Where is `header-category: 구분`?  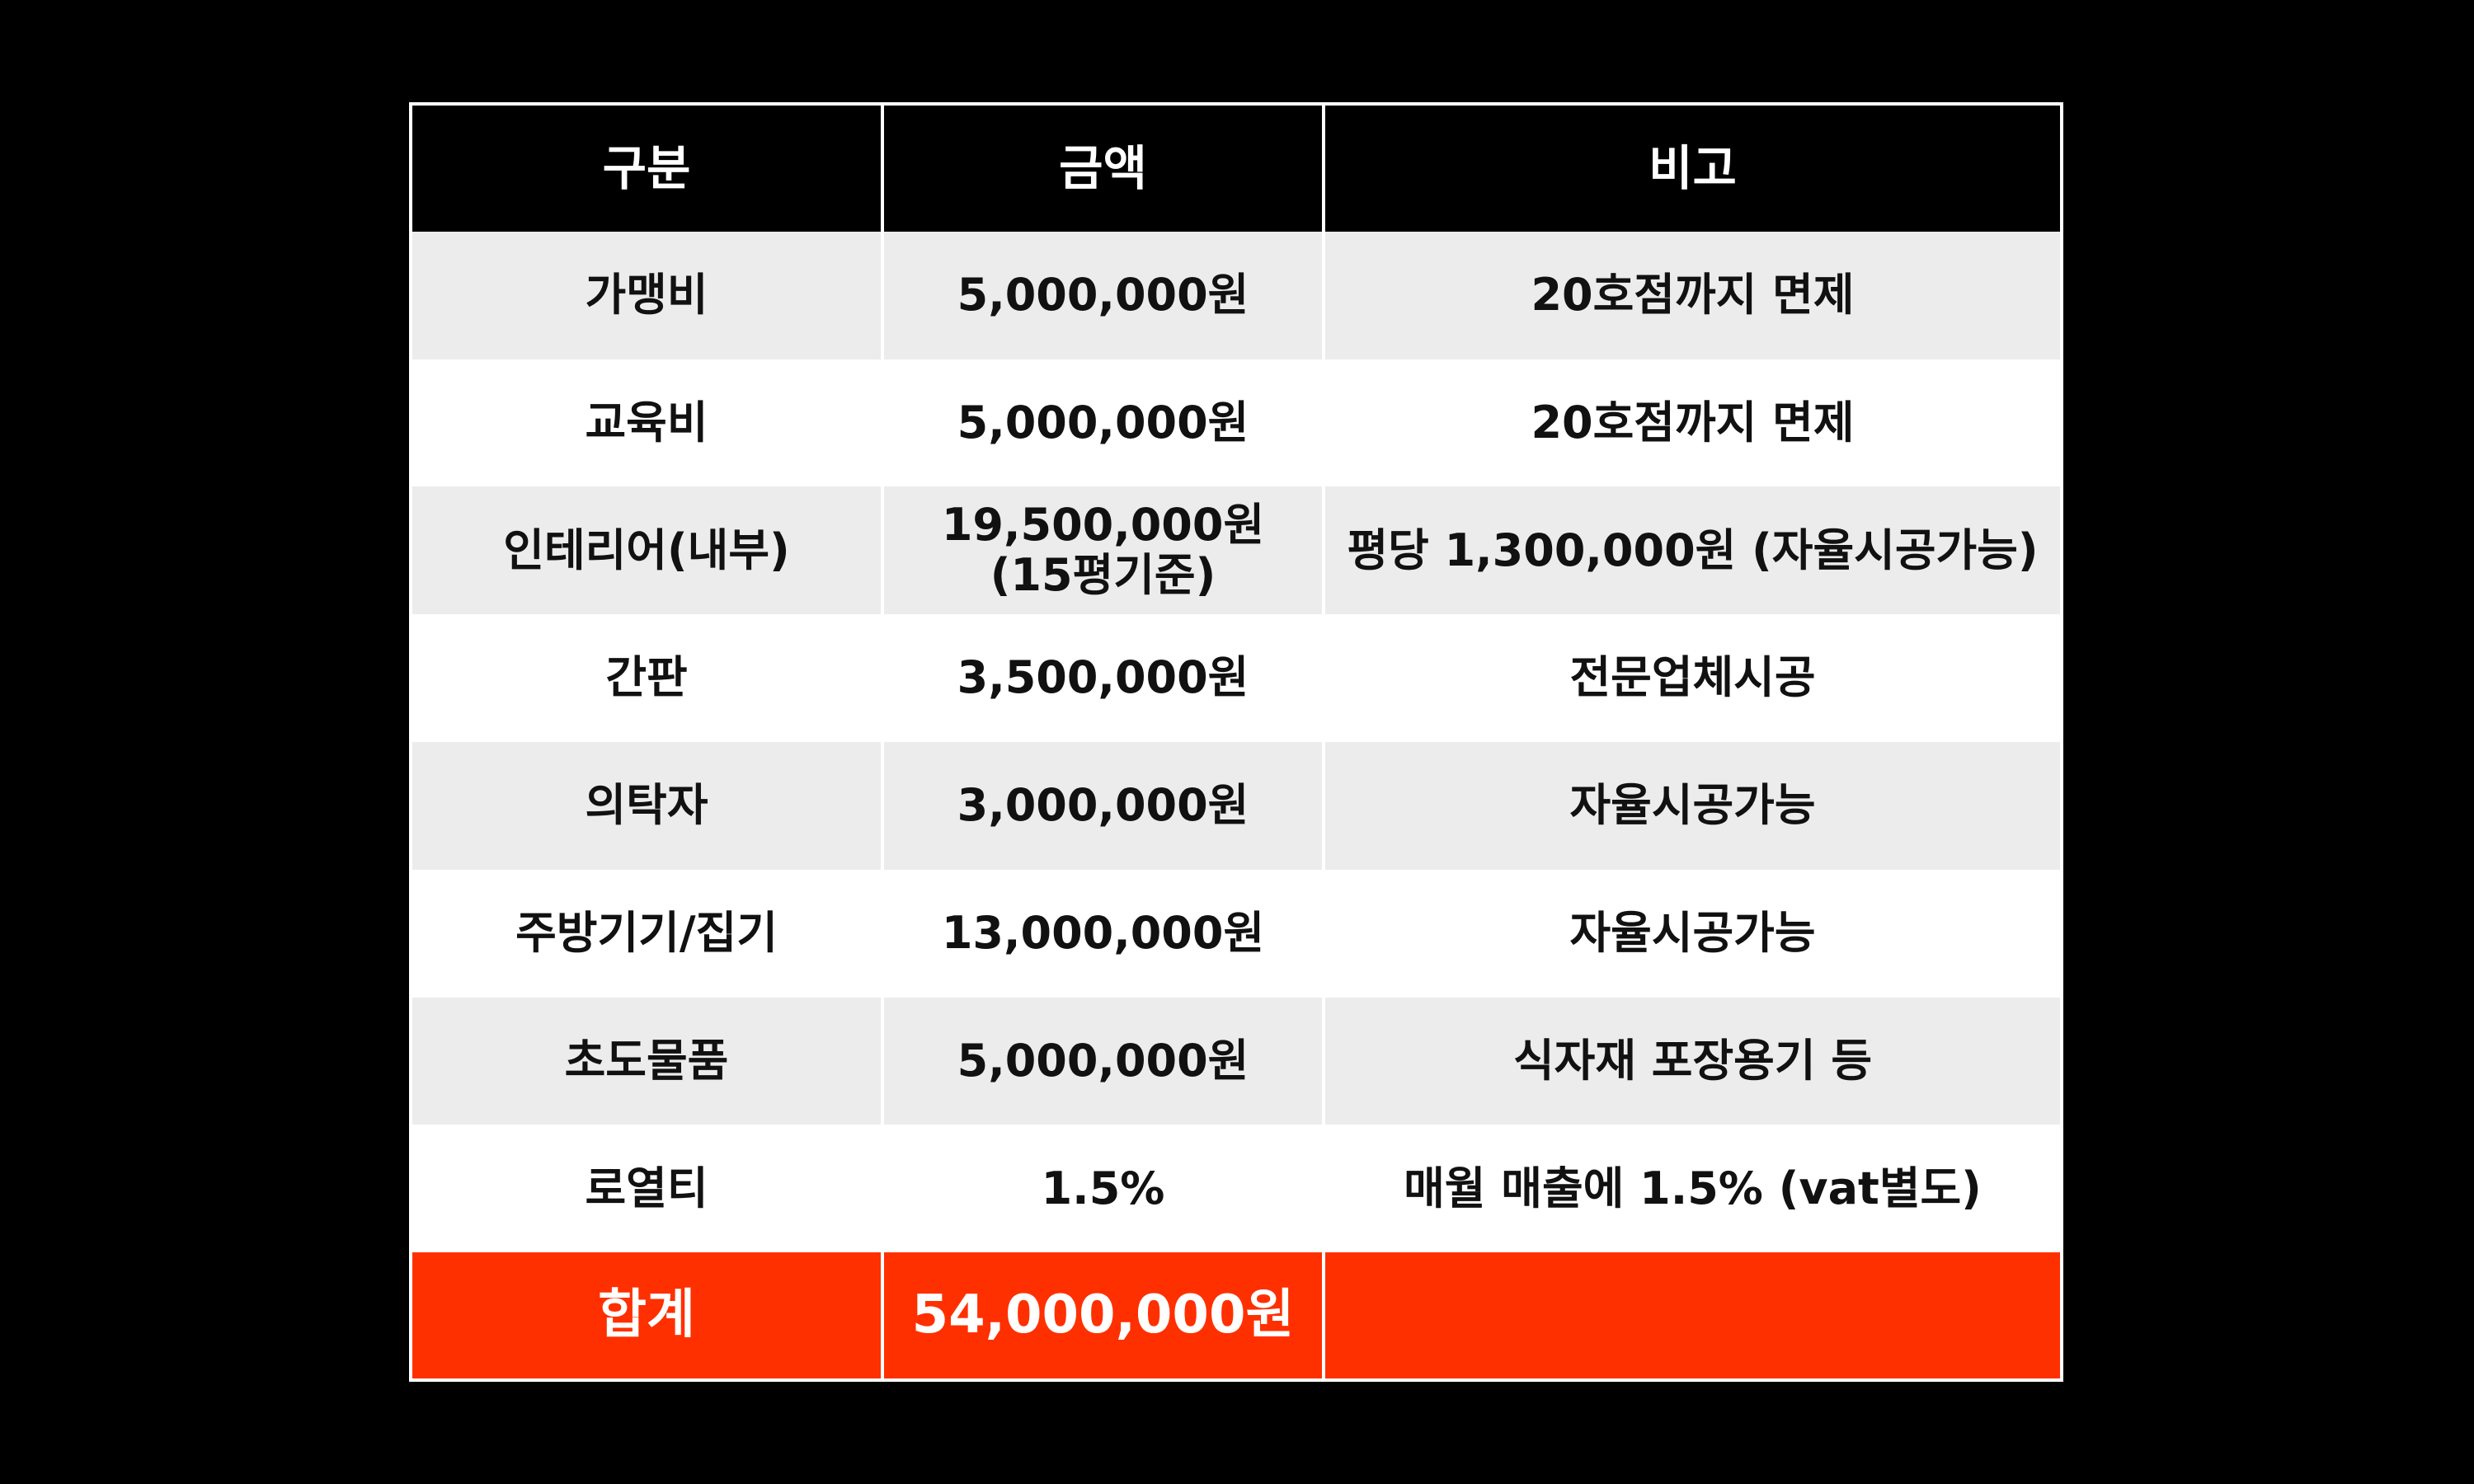 header-category: 구분 is located at coordinates (647, 169).